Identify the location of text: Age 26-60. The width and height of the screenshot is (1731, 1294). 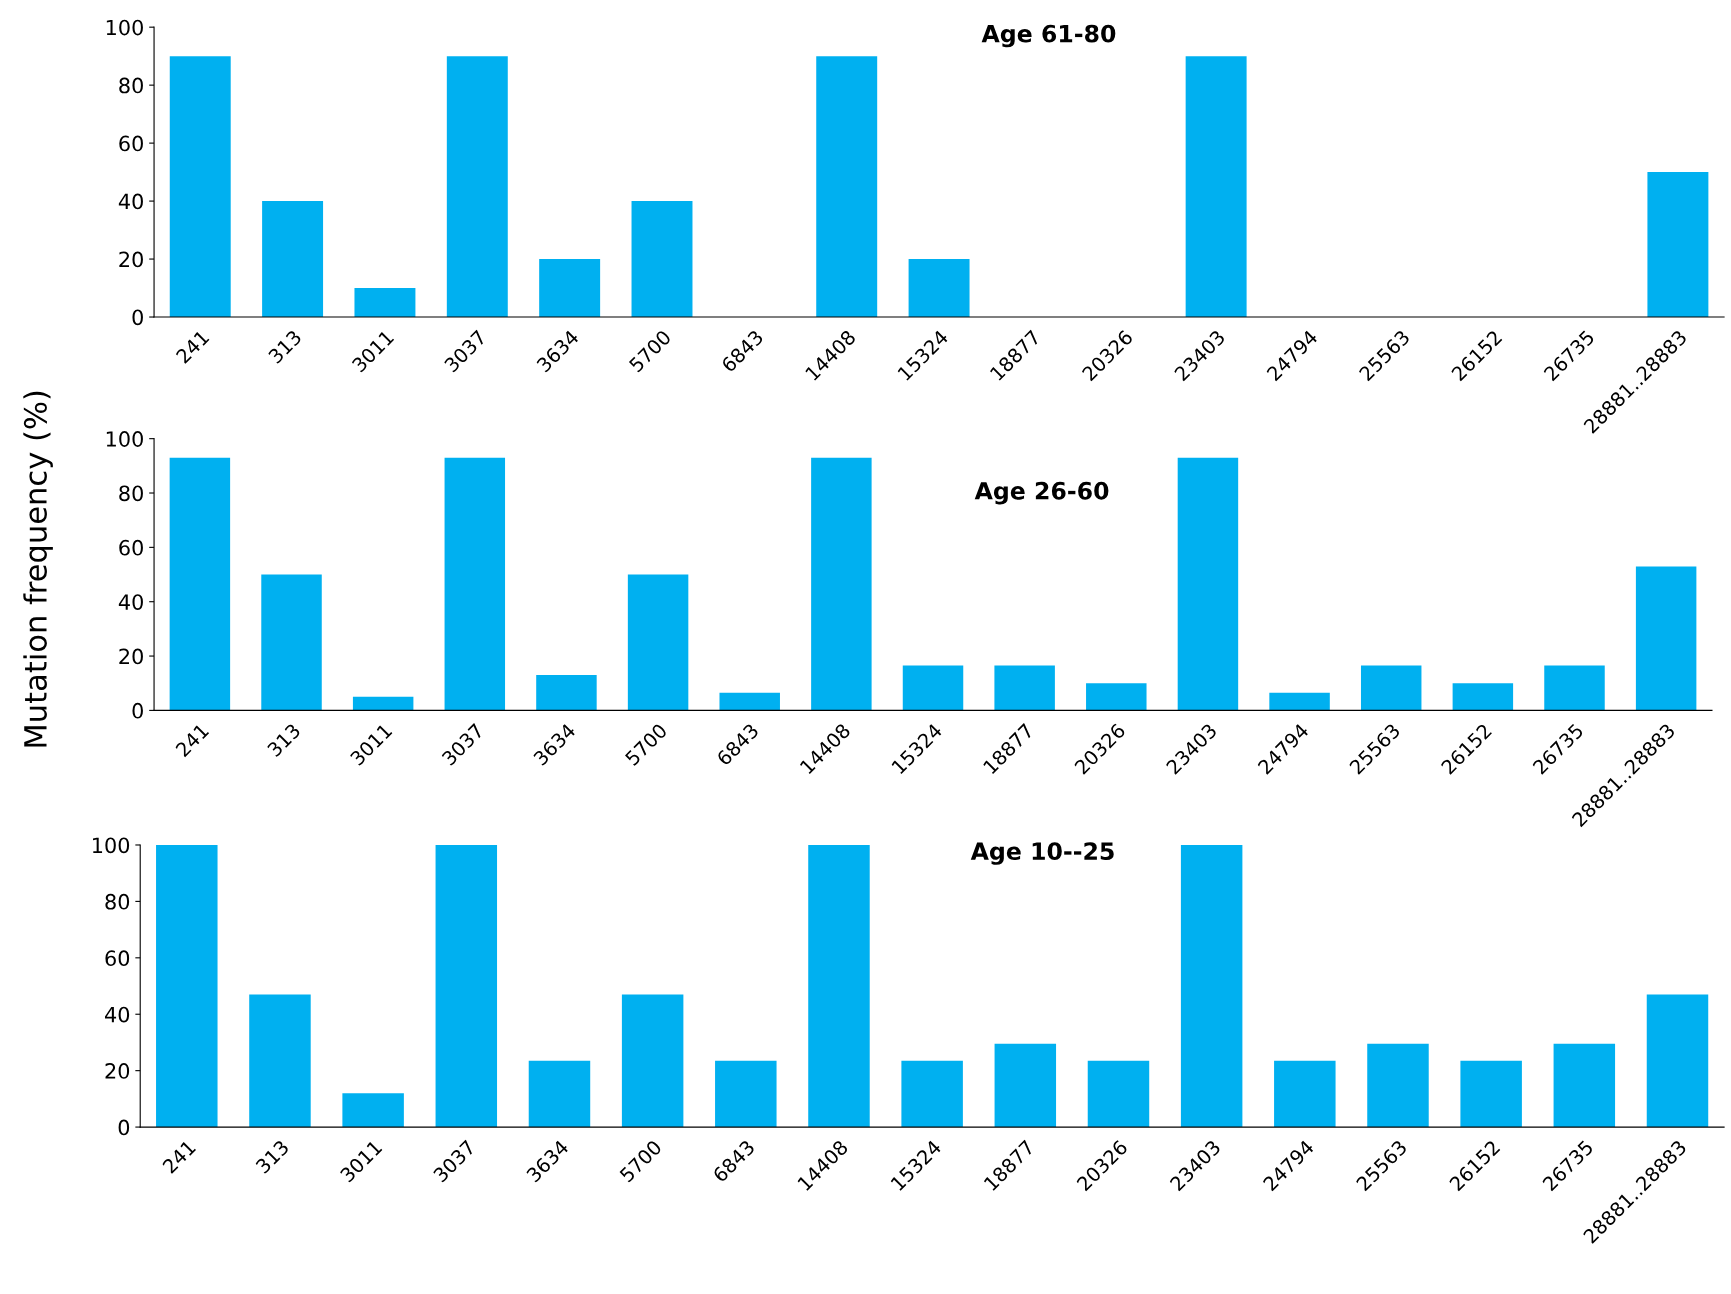
(1041, 493).